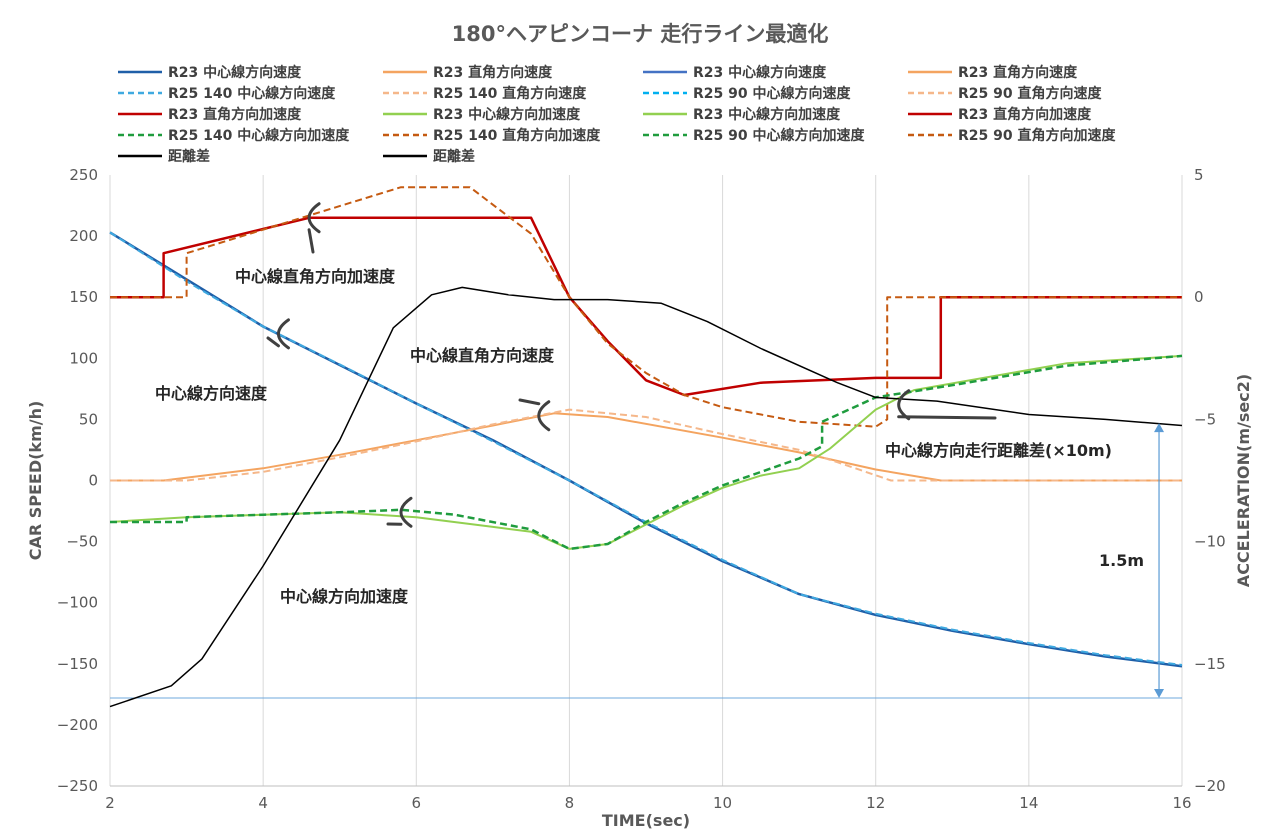 The image size is (1280, 837). I want to click on x-tick-label: 16, so click(1181, 803).